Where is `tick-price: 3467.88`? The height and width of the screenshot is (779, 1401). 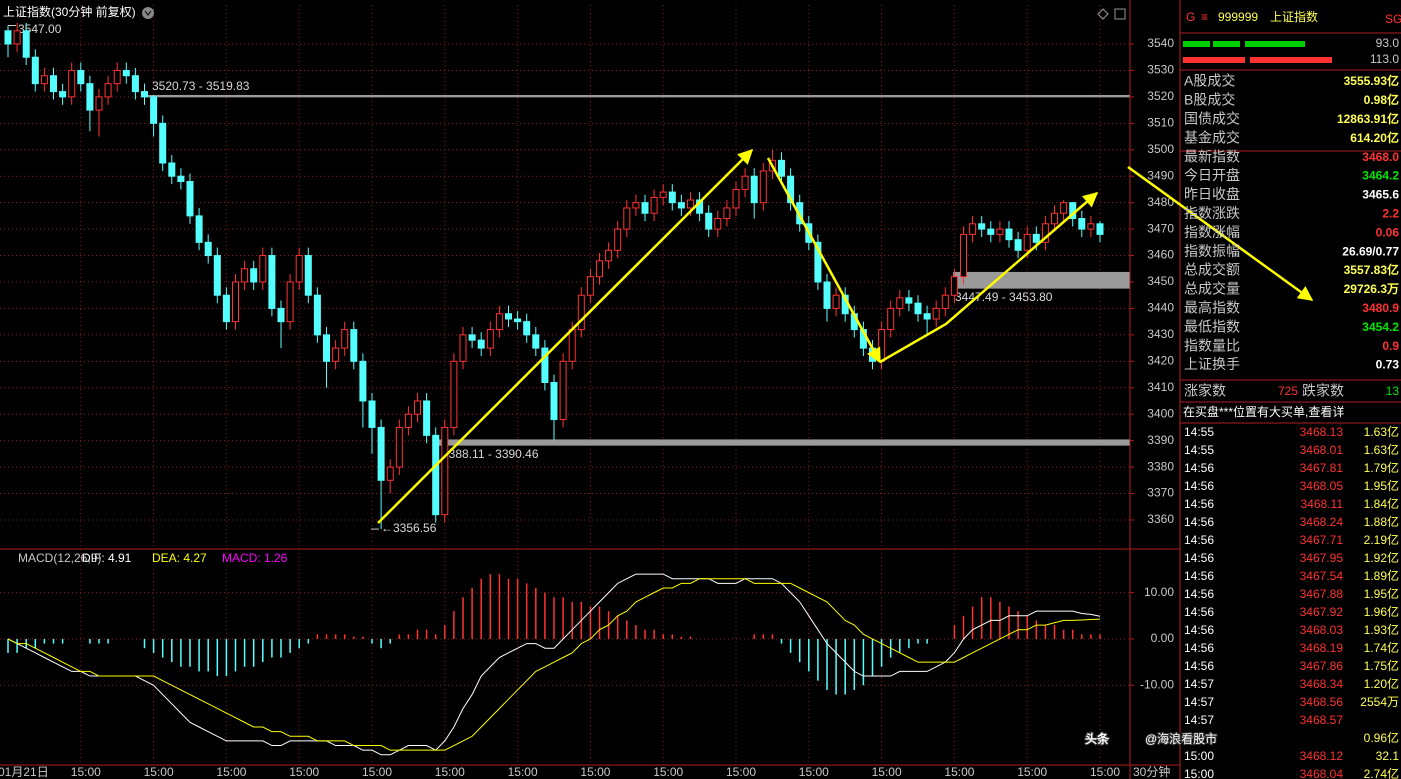 tick-price: 3467.88 is located at coordinates (1322, 594).